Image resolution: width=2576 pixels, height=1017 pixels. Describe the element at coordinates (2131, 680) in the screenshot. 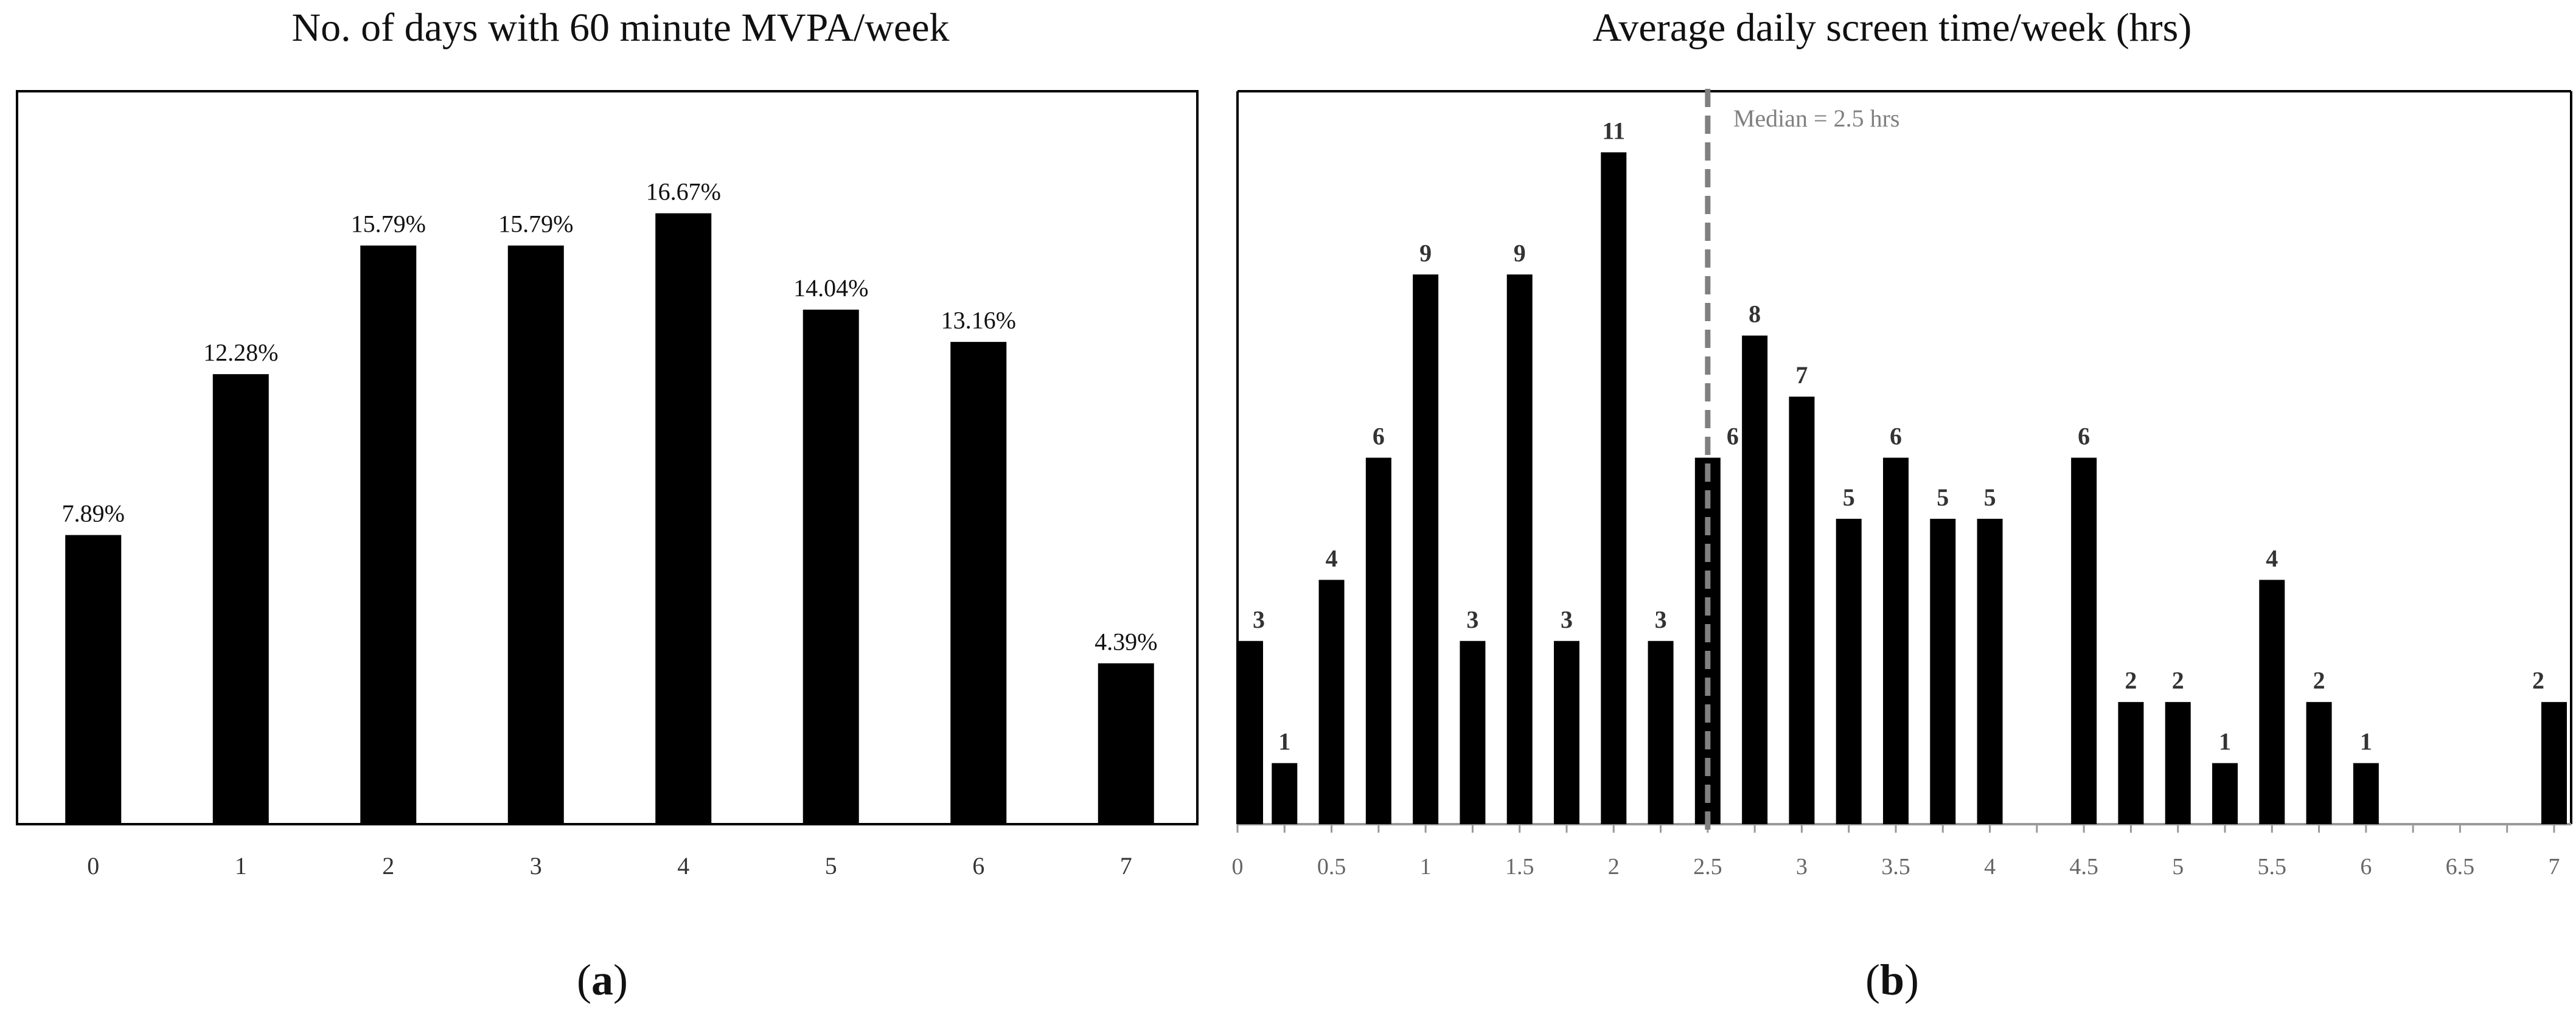

I see `chart-b-data-label-18: 2` at that location.